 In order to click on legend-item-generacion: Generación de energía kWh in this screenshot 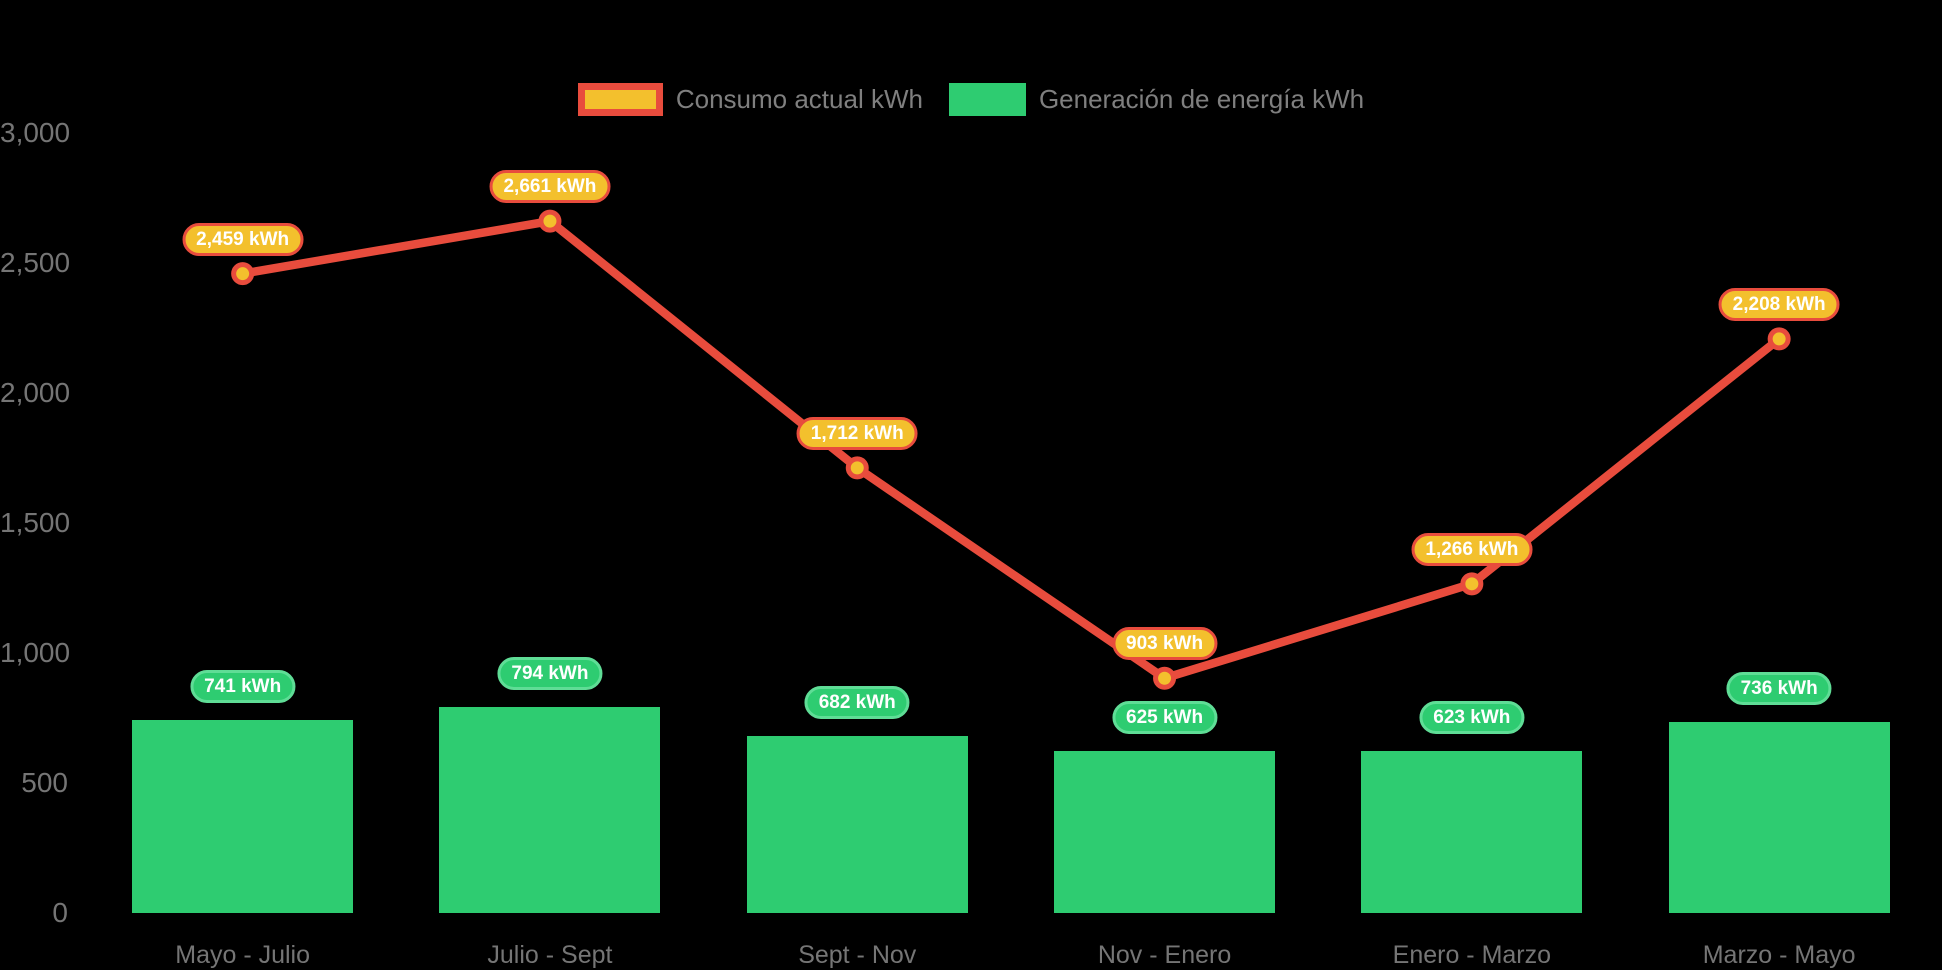, I will do `click(1156, 99)`.